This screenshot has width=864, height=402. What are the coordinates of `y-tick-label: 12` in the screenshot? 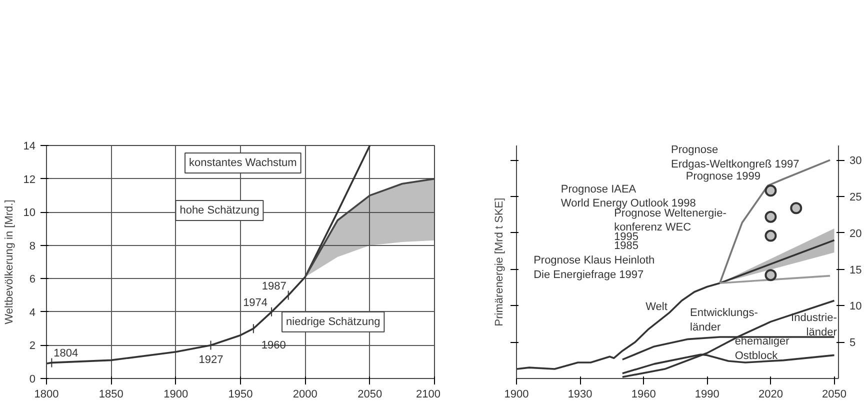 It's located at (29, 180).